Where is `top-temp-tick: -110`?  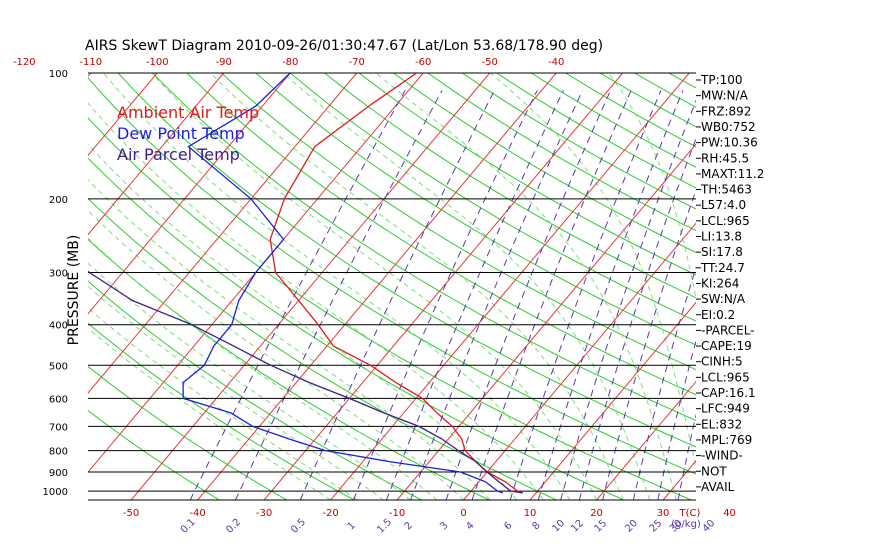 top-temp-tick: -110 is located at coordinates (90, 62).